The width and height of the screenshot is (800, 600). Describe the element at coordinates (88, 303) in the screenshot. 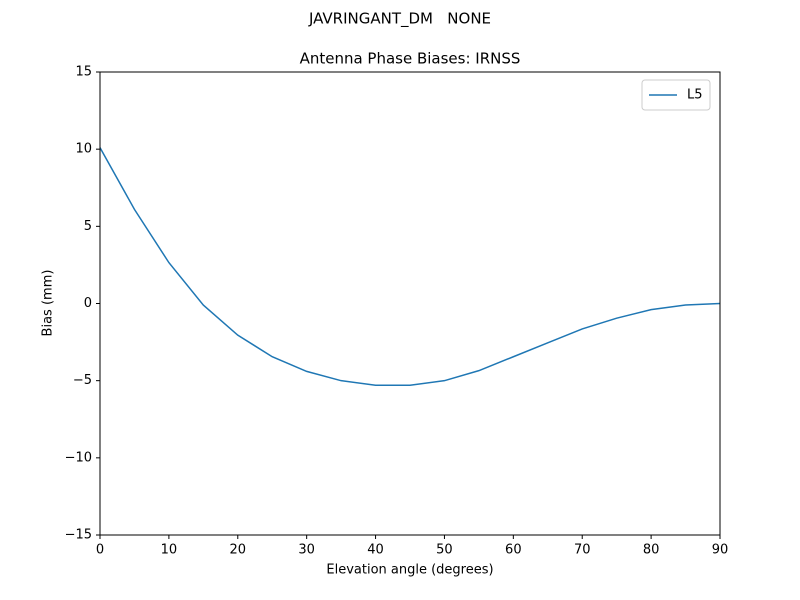

I see `y-tick-label: 0` at that location.